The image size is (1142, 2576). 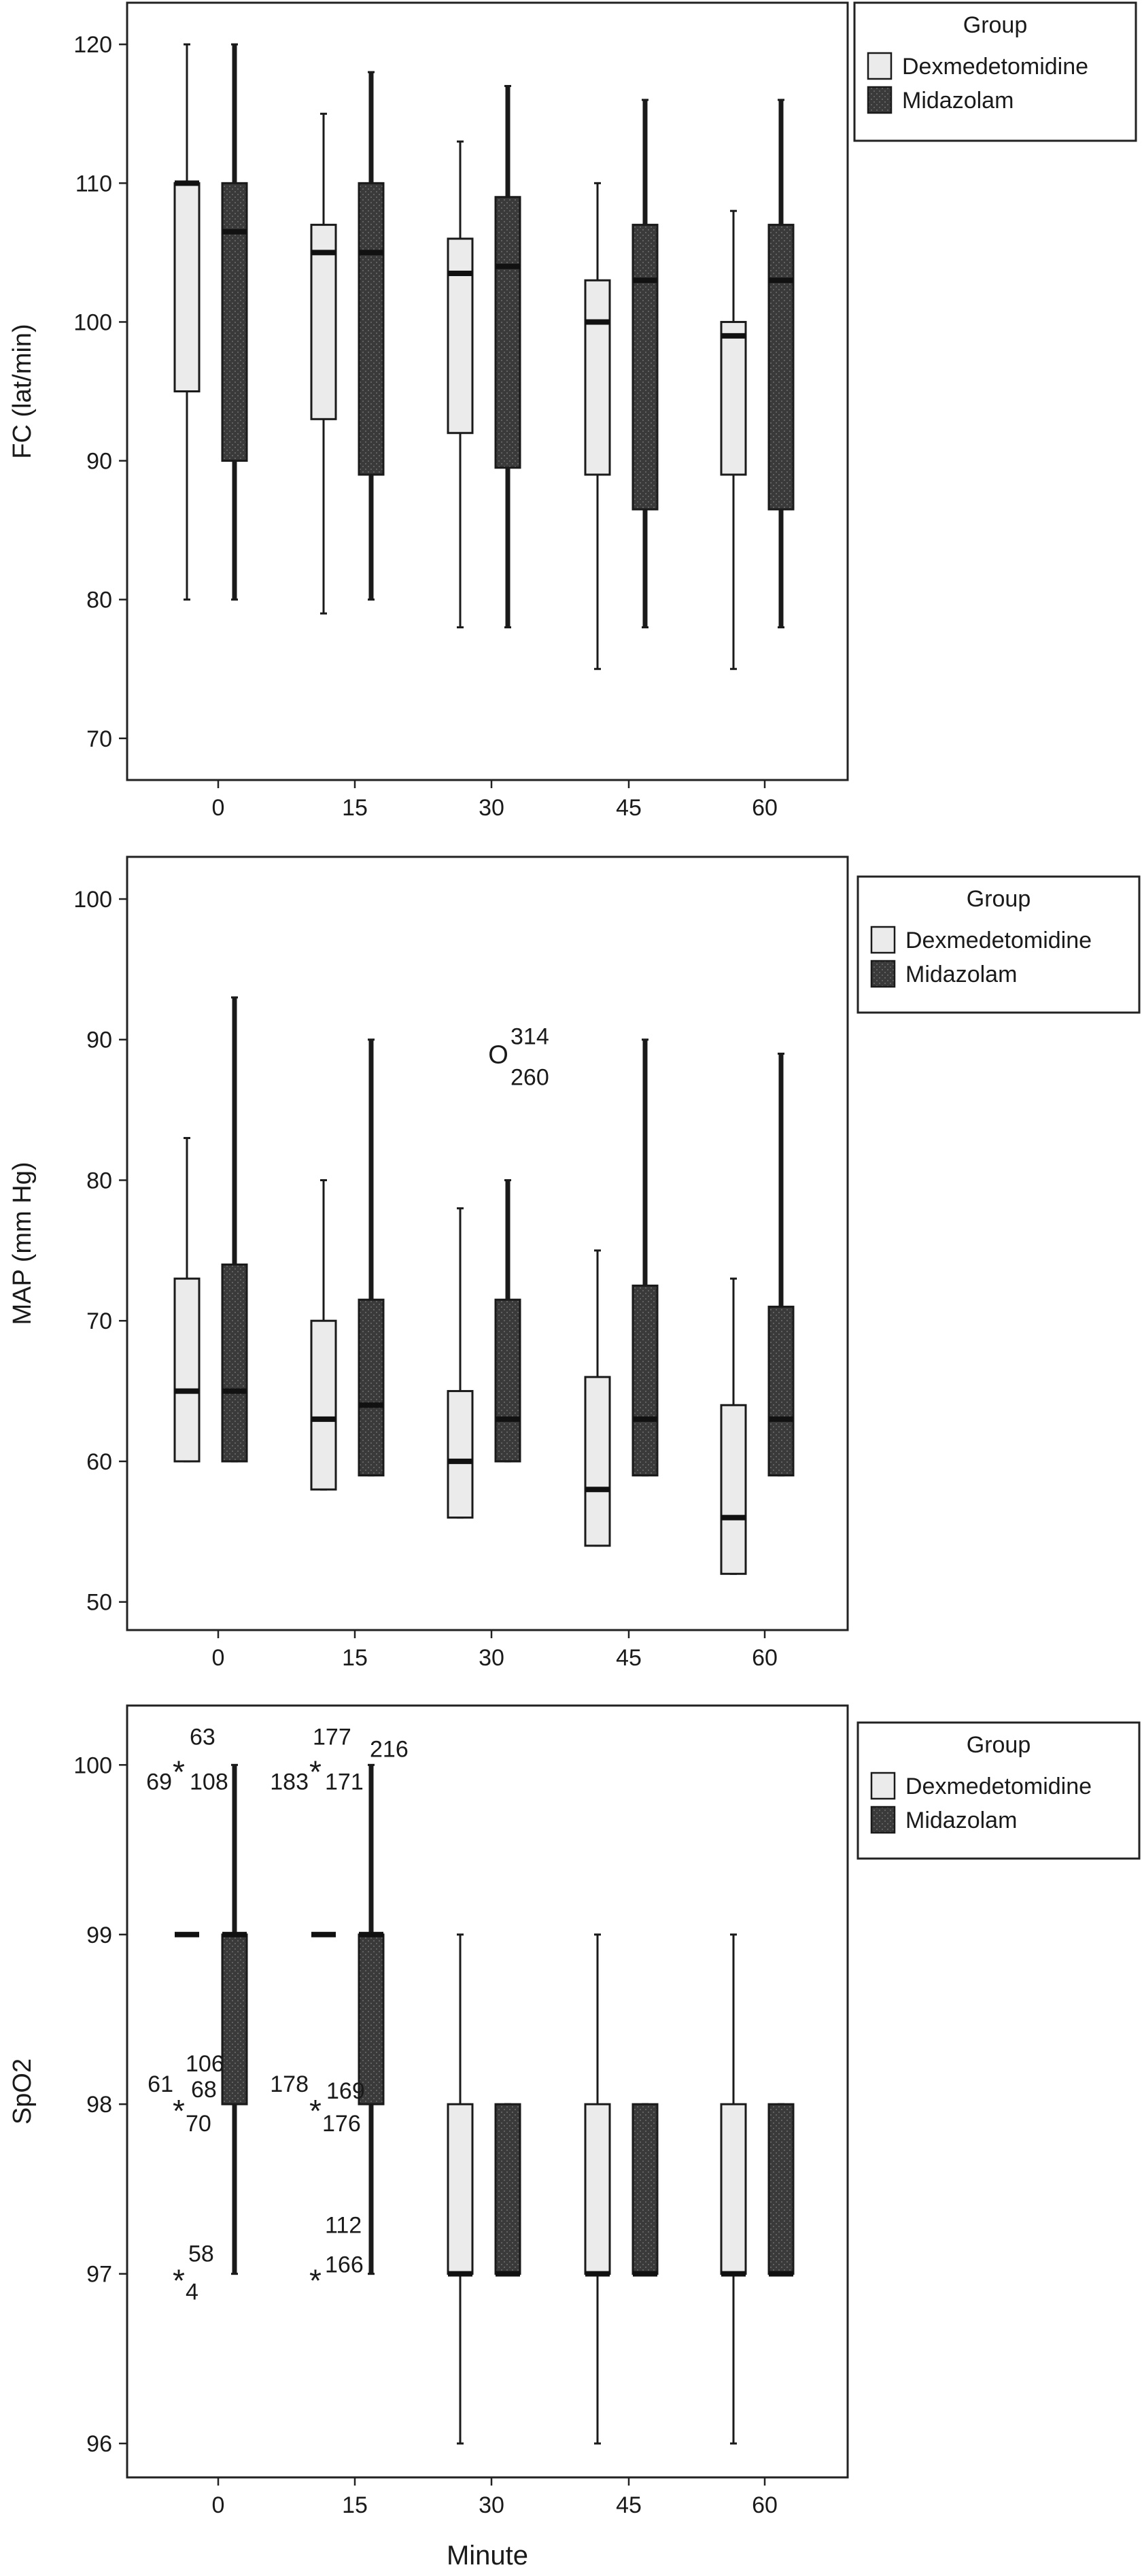 I want to click on x-tick-label: 45, so click(x=629, y=808).